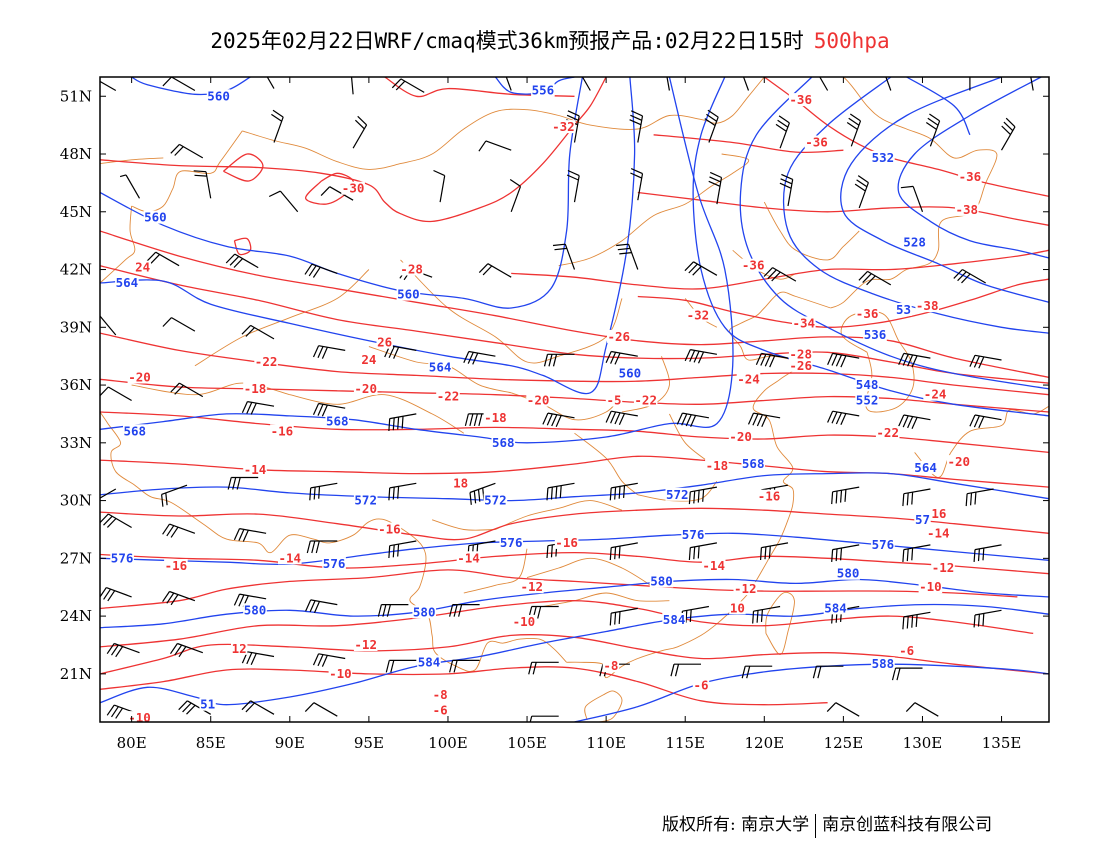 The height and width of the screenshot is (850, 1100). I want to click on y-tick-label: 36N, so click(76, 385).